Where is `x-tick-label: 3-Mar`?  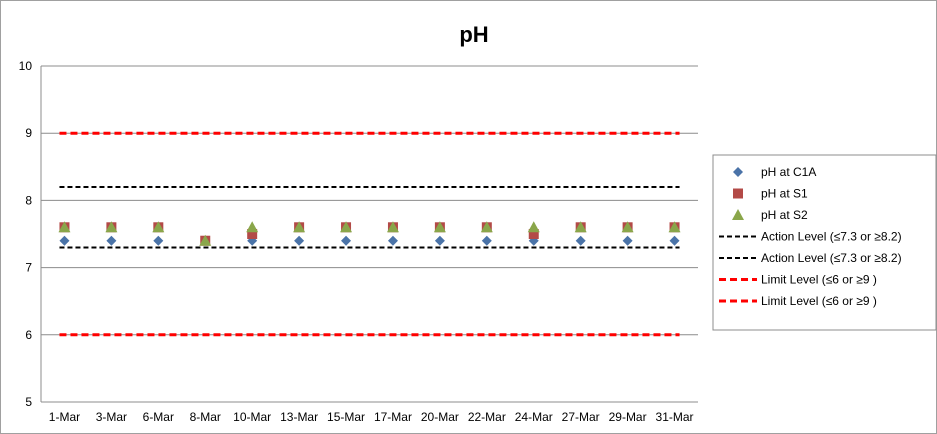 x-tick-label: 3-Mar is located at coordinates (111, 417).